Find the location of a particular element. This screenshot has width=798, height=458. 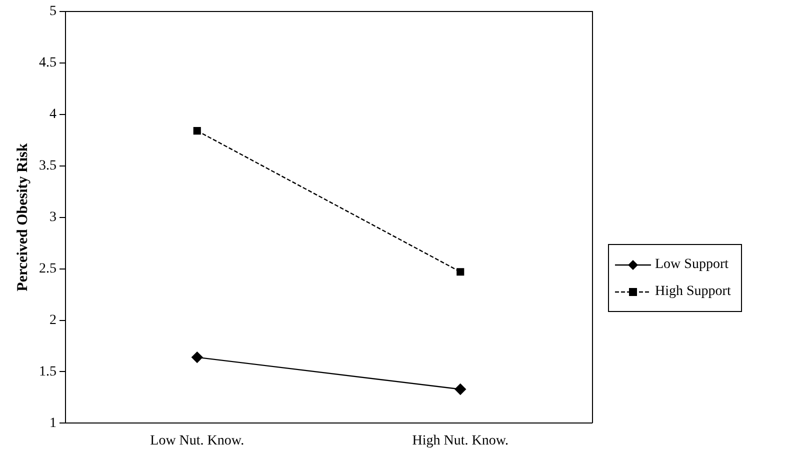

y-tick-label: 2.5 is located at coordinates (47, 268).